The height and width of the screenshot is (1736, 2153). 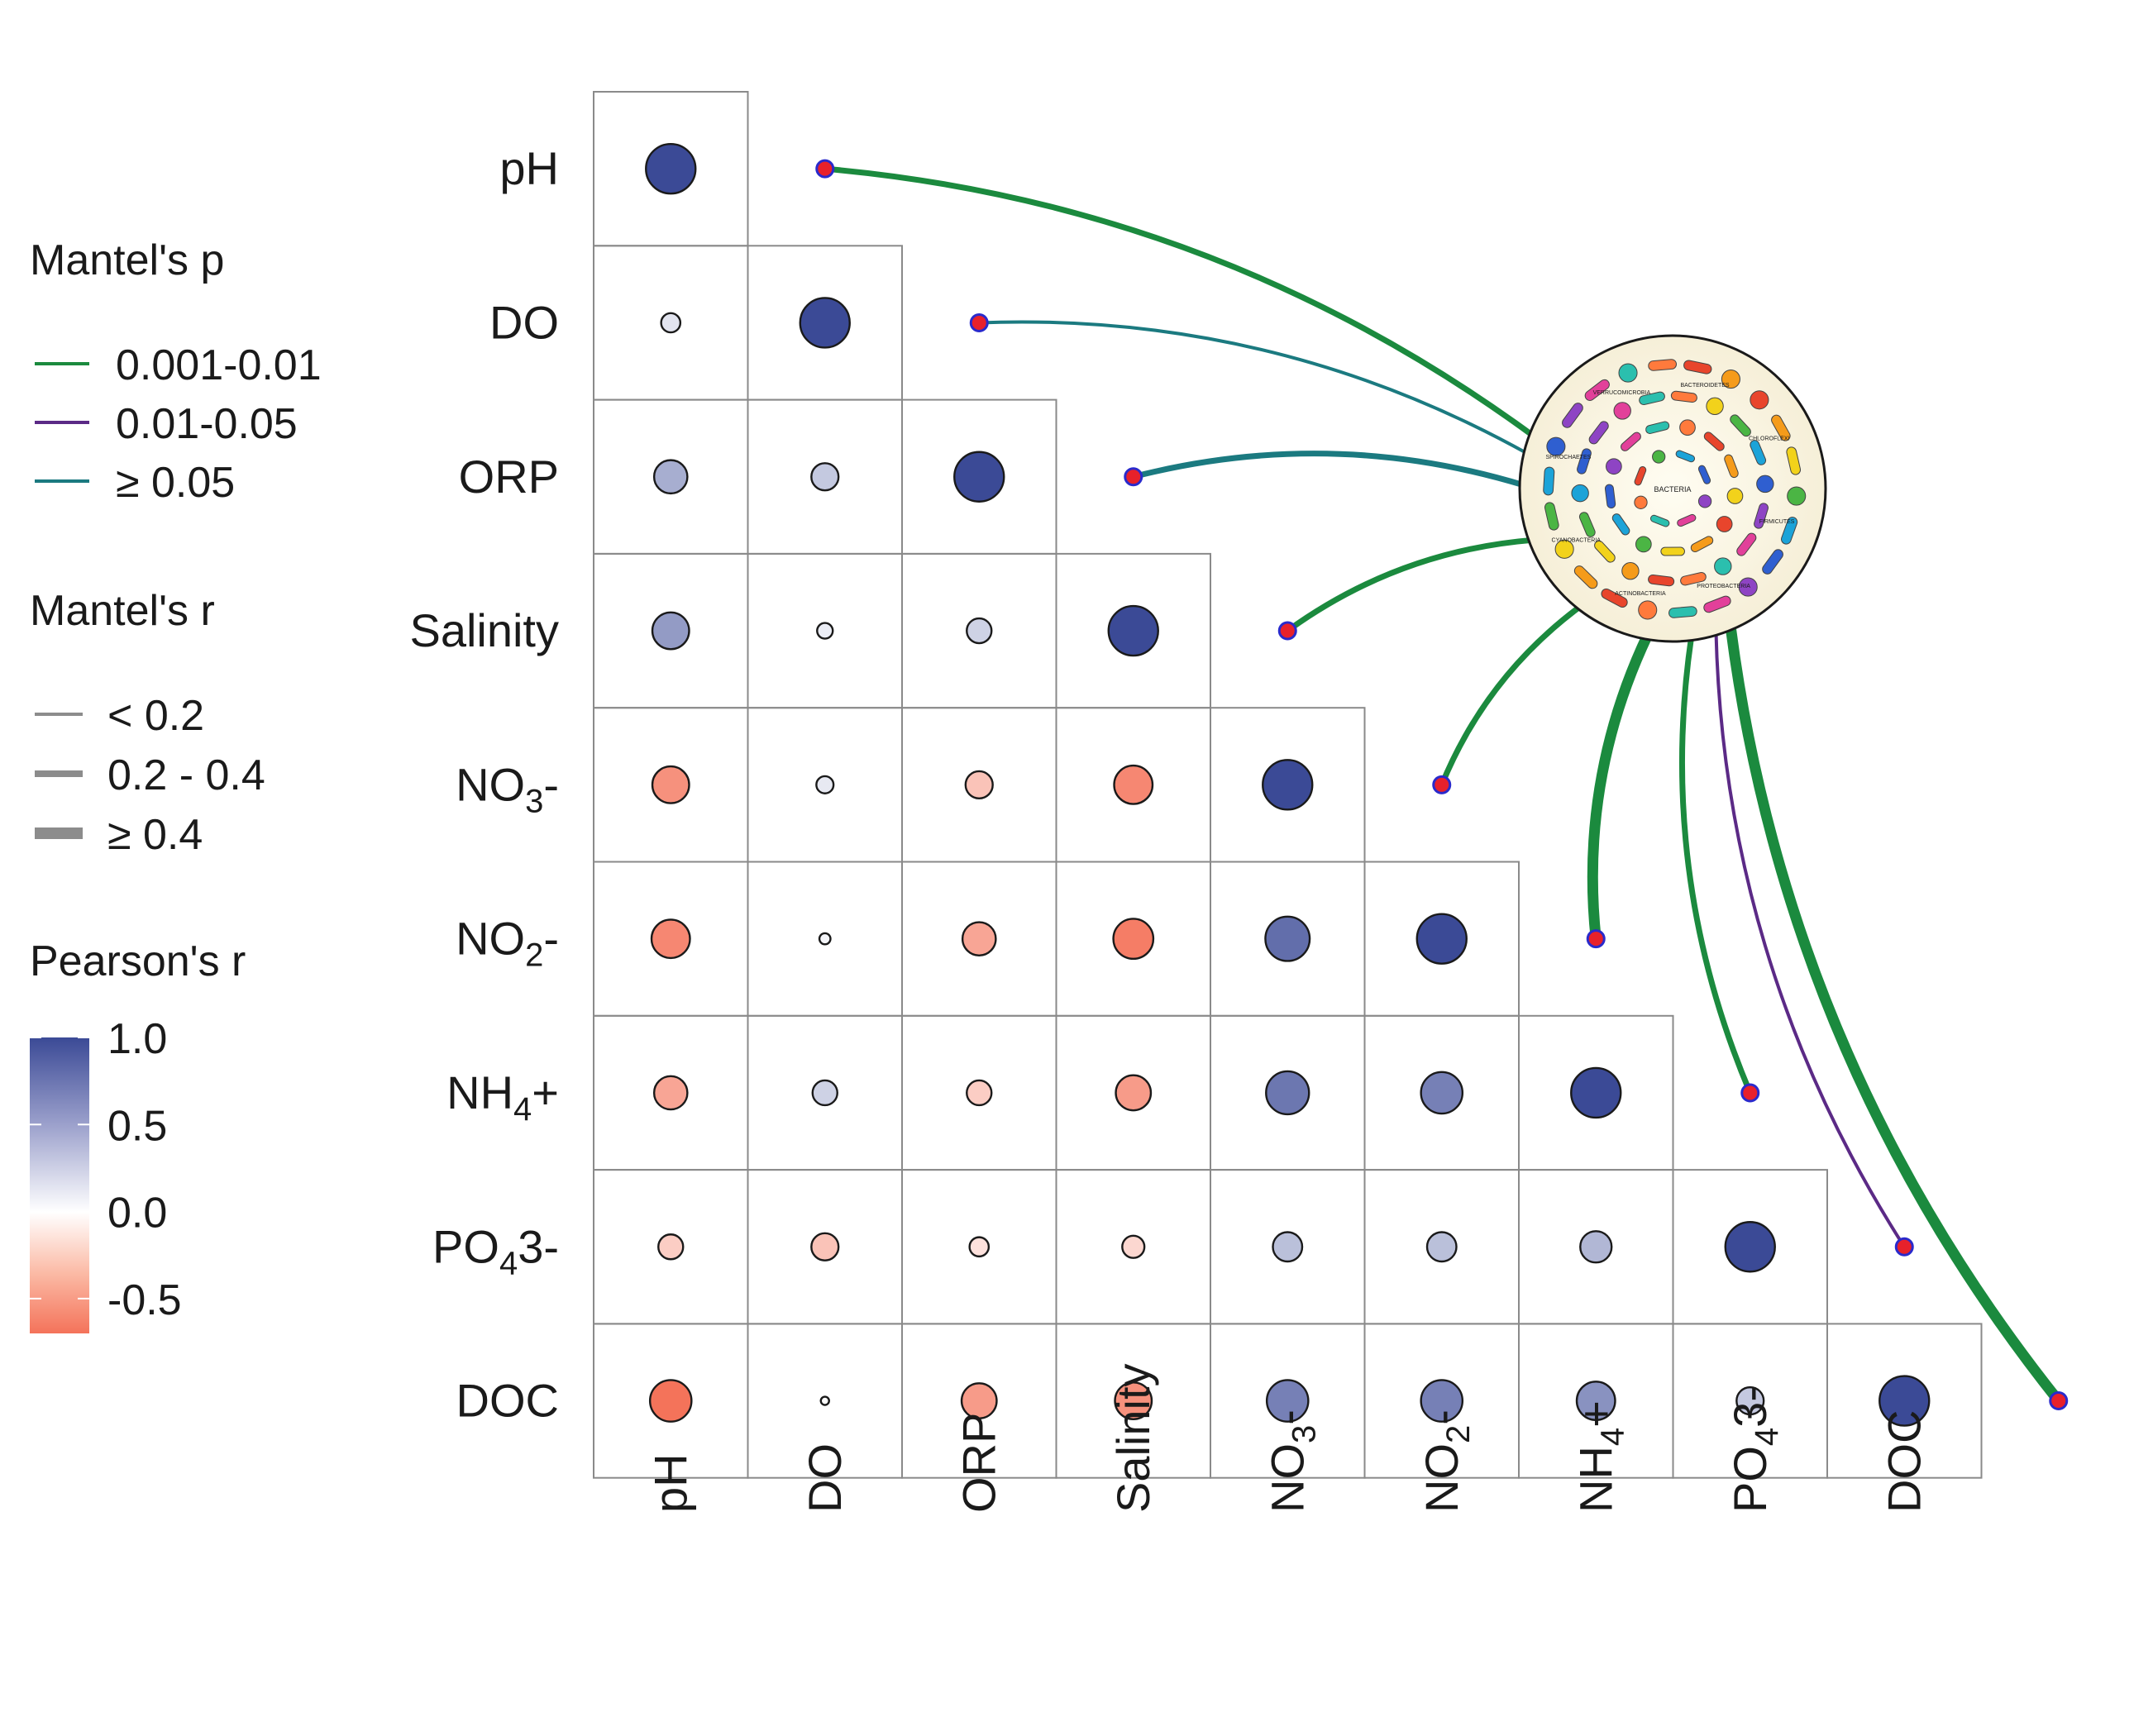 What do you see at coordinates (59, 1185) in the screenshot?
I see `pearson-colorbar` at bounding box center [59, 1185].